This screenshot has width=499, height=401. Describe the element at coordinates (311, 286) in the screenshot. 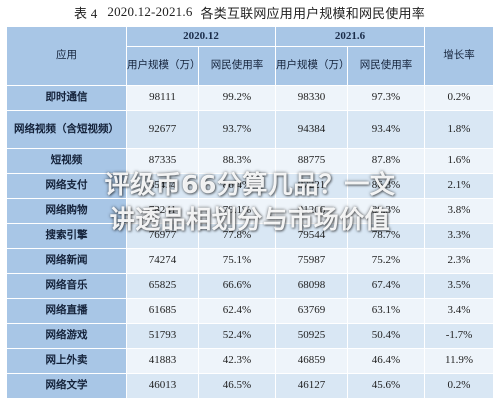

I see `cell-users-2021-6: 68098` at that location.